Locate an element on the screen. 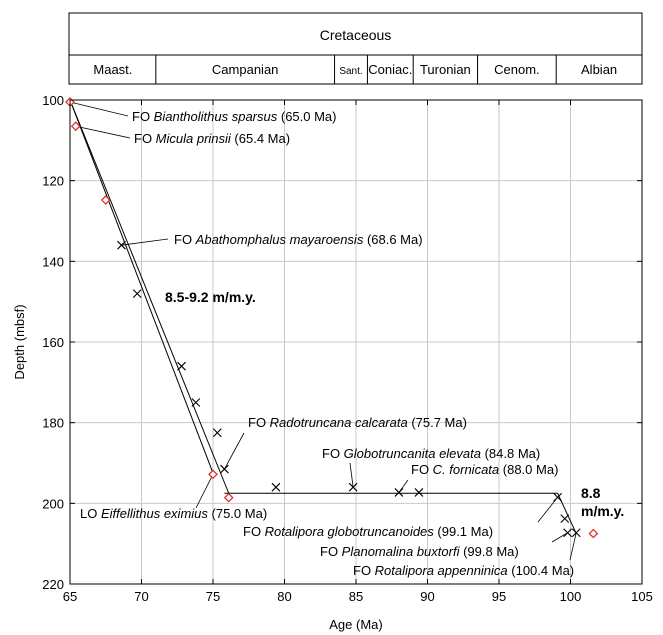 The height and width of the screenshot is (635, 663). y-tick-label: 140 is located at coordinates (53, 261).